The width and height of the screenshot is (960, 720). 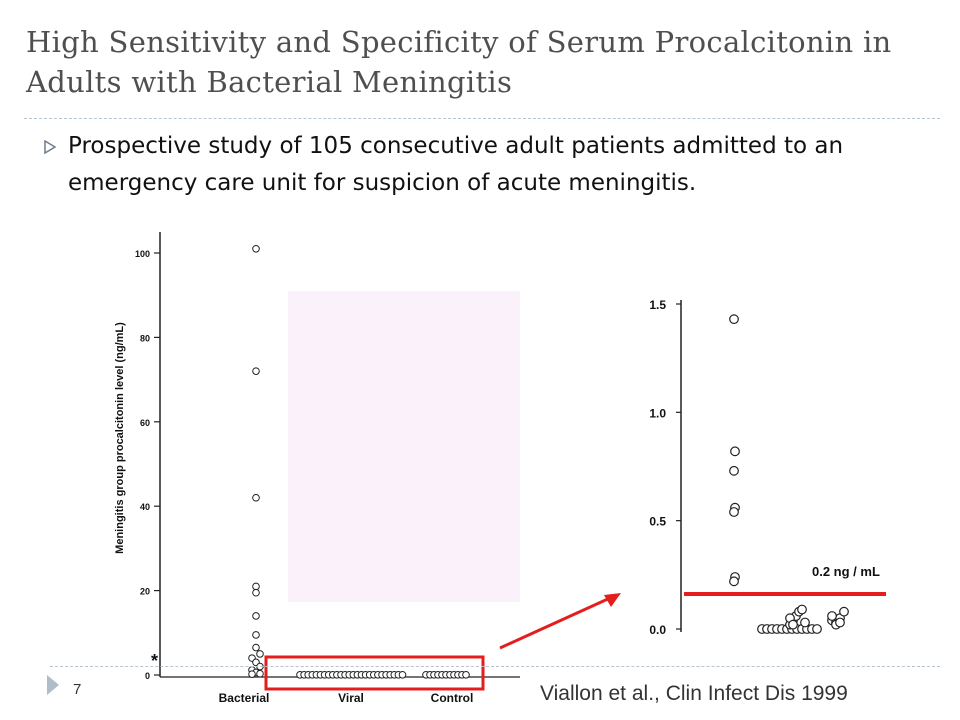 What do you see at coordinates (147, 676) in the screenshot?
I see `y-tick-label: 0` at bounding box center [147, 676].